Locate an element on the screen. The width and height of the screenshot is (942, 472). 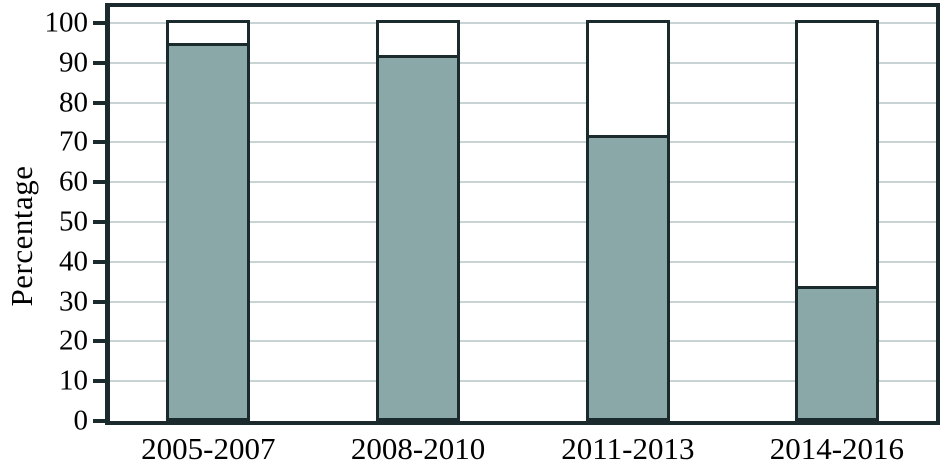
bar-2008-2010 is located at coordinates (418, 220).